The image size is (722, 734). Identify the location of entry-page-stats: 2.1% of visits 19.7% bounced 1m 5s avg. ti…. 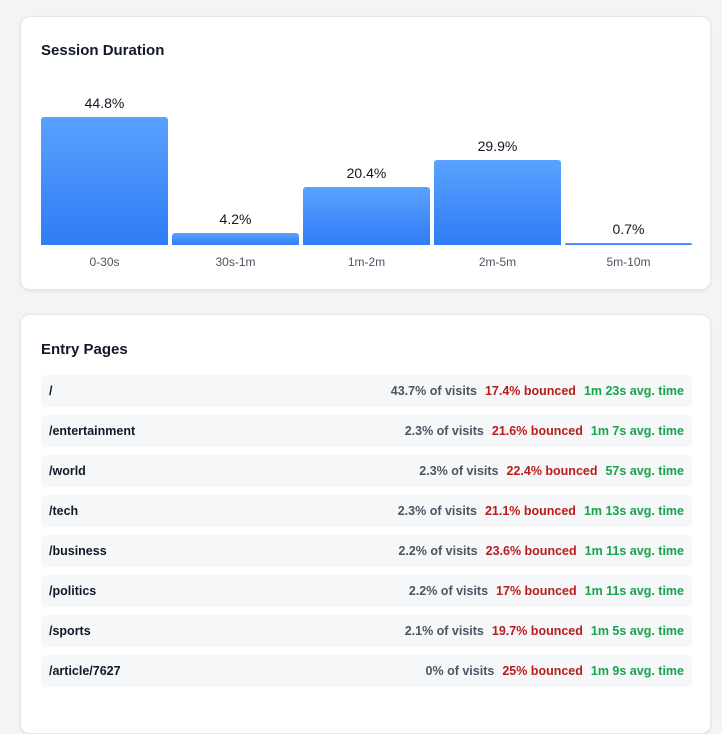
(544, 631).